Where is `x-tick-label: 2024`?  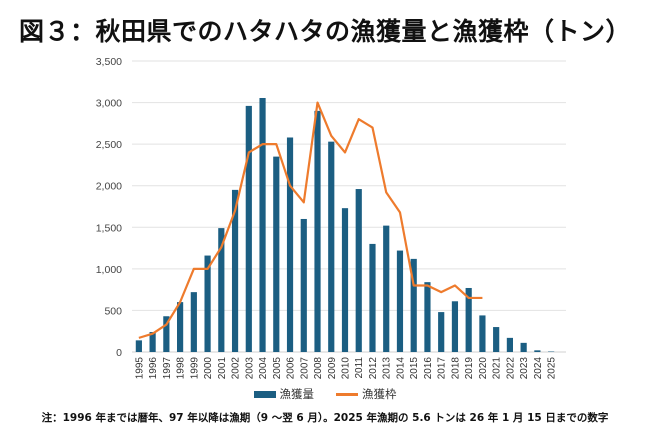
x-tick-label: 2024 is located at coordinates (538, 368).